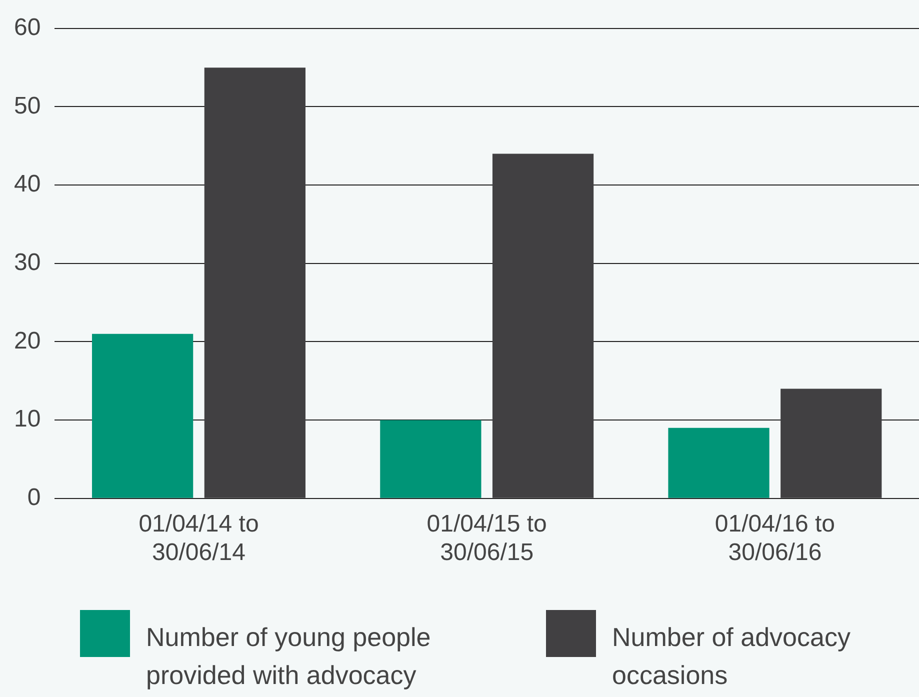 The width and height of the screenshot is (919, 697). Describe the element at coordinates (27, 28) in the screenshot. I see `y-tick-label: 60` at that location.